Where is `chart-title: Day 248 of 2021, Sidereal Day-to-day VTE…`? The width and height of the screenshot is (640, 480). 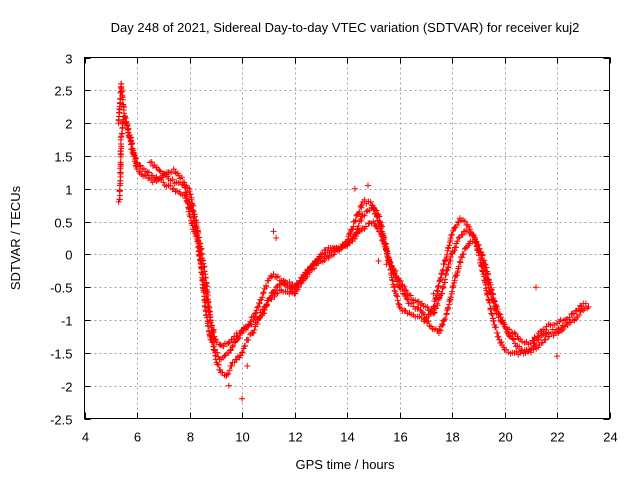
chart-title: Day 248 of 2021, Sidereal Day-to-day VTE… is located at coordinates (345, 27).